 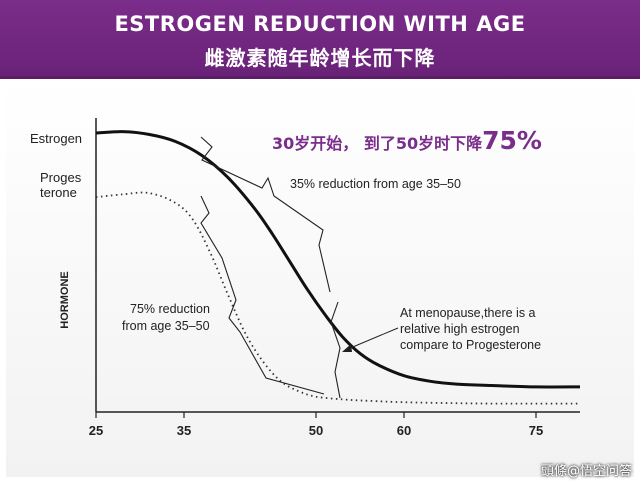 I want to click on progesterone-series-label-line2: terone, so click(x=58, y=192).